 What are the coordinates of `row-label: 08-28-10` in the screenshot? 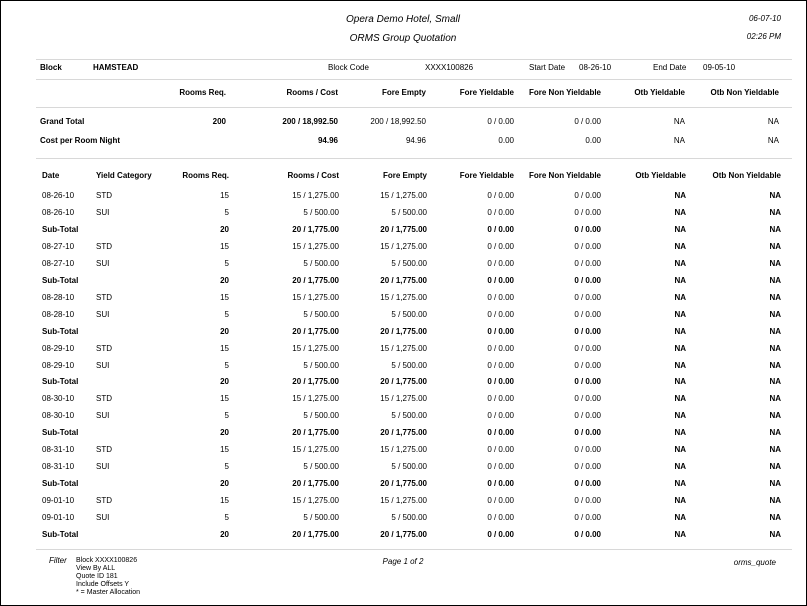 It's located at (58, 297).